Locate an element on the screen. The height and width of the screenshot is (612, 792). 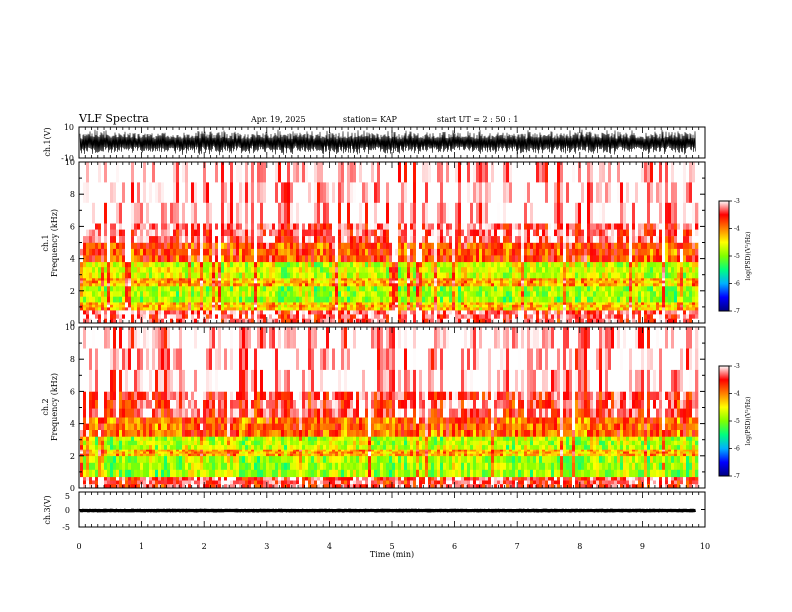
time-axis-label: Time (min) is located at coordinates (392, 554).